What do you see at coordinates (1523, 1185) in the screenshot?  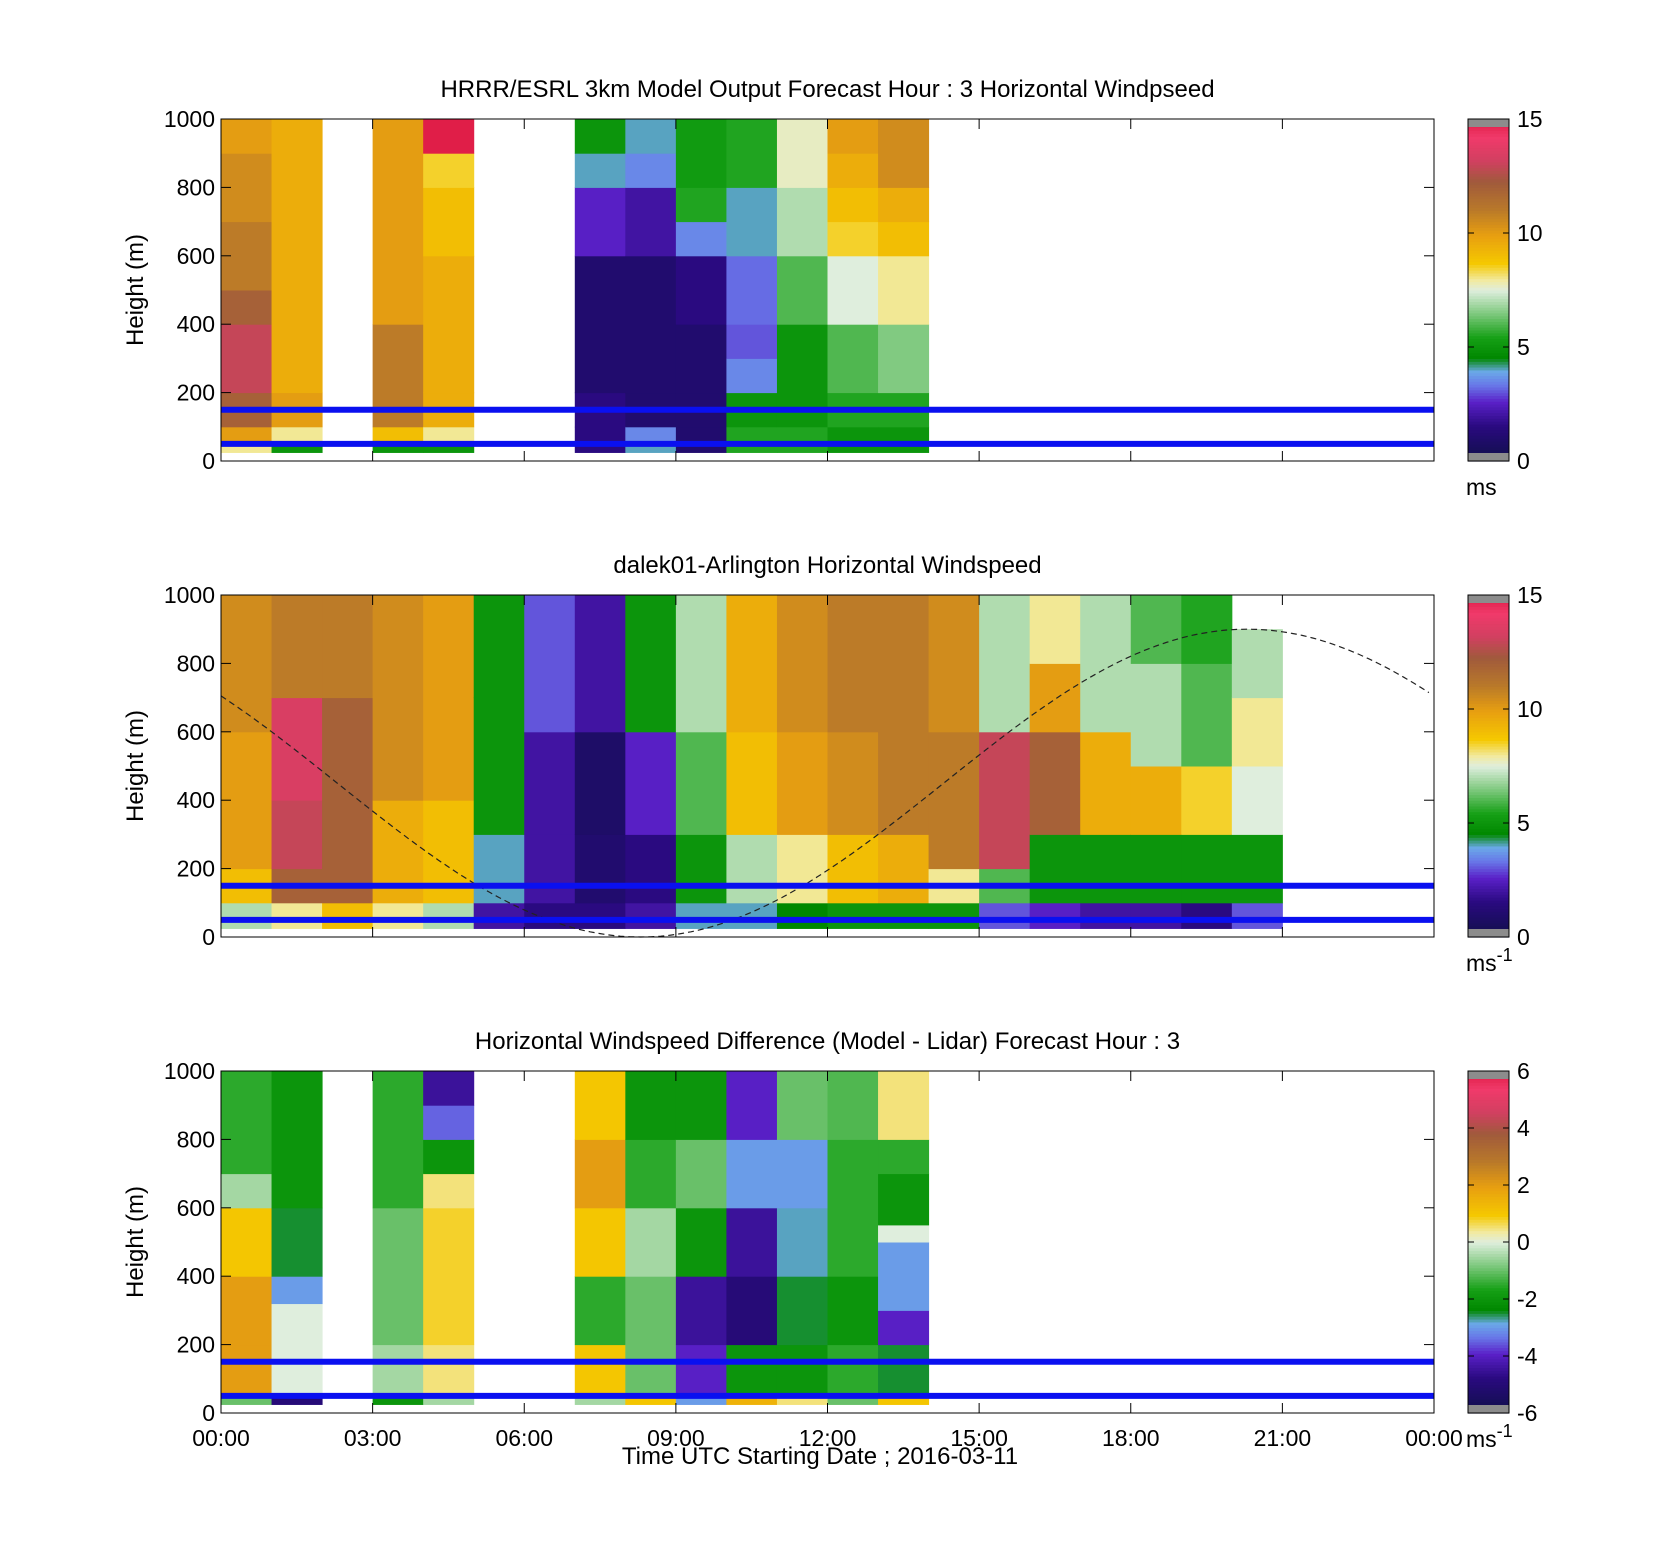 I see `colorbar-tick-label: 2` at bounding box center [1523, 1185].